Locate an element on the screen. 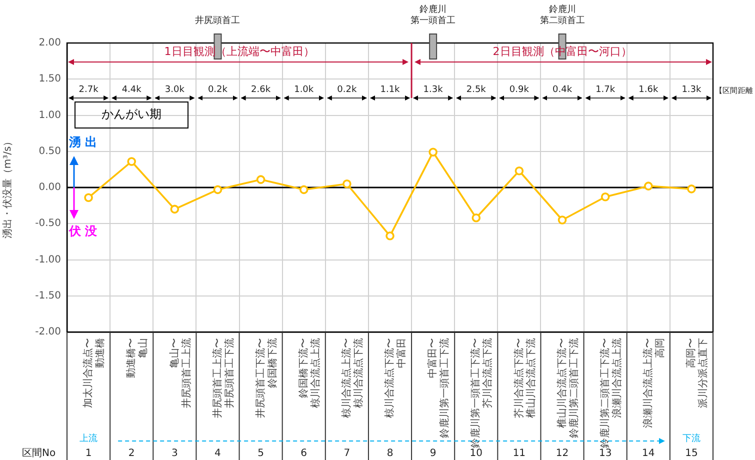 This screenshot has width=755, height=460. text: 下流 is located at coordinates (691, 439).